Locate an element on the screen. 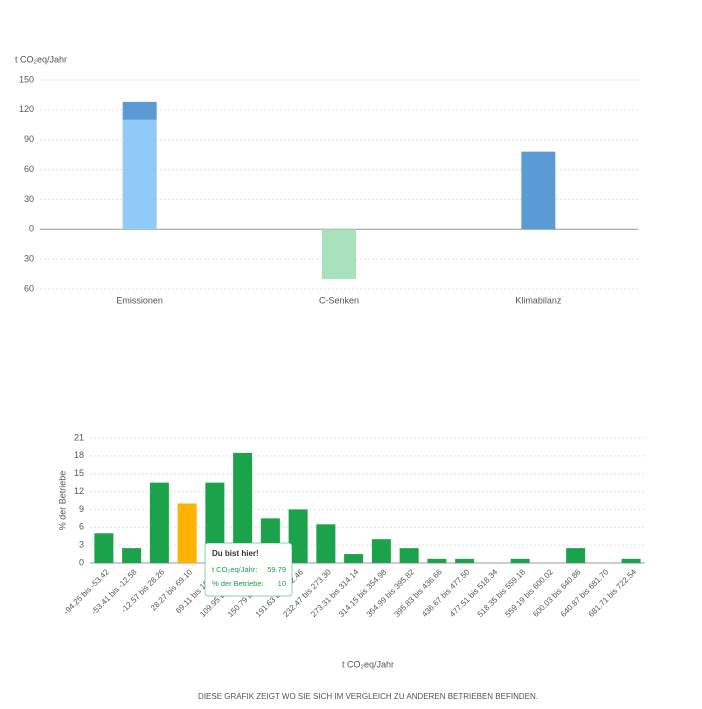  x-tick-label: 640.87 bis 681.70 is located at coordinates (585, 593).